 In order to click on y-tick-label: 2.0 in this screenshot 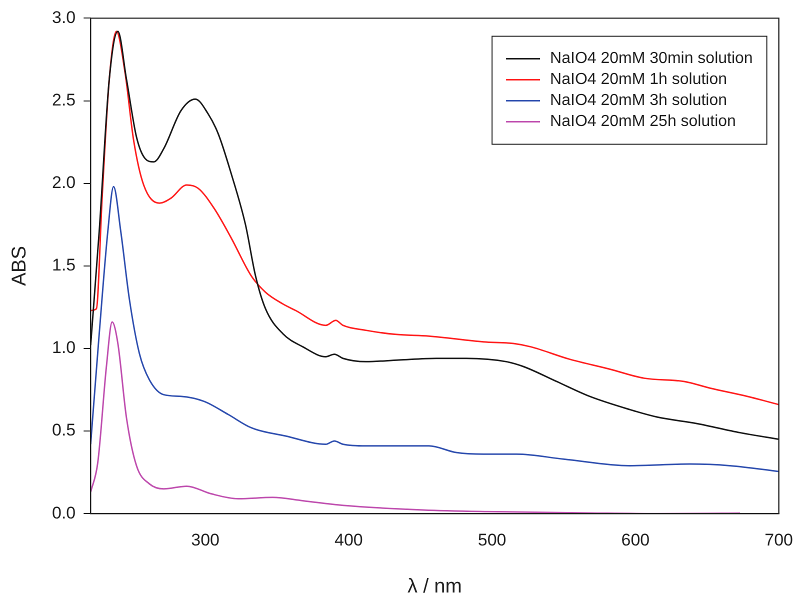, I will do `click(64, 182)`.